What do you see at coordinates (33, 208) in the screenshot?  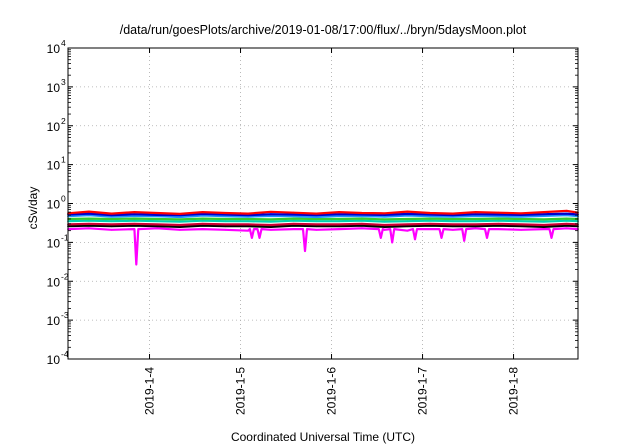 I see `y-axis-label: cSv/day` at bounding box center [33, 208].